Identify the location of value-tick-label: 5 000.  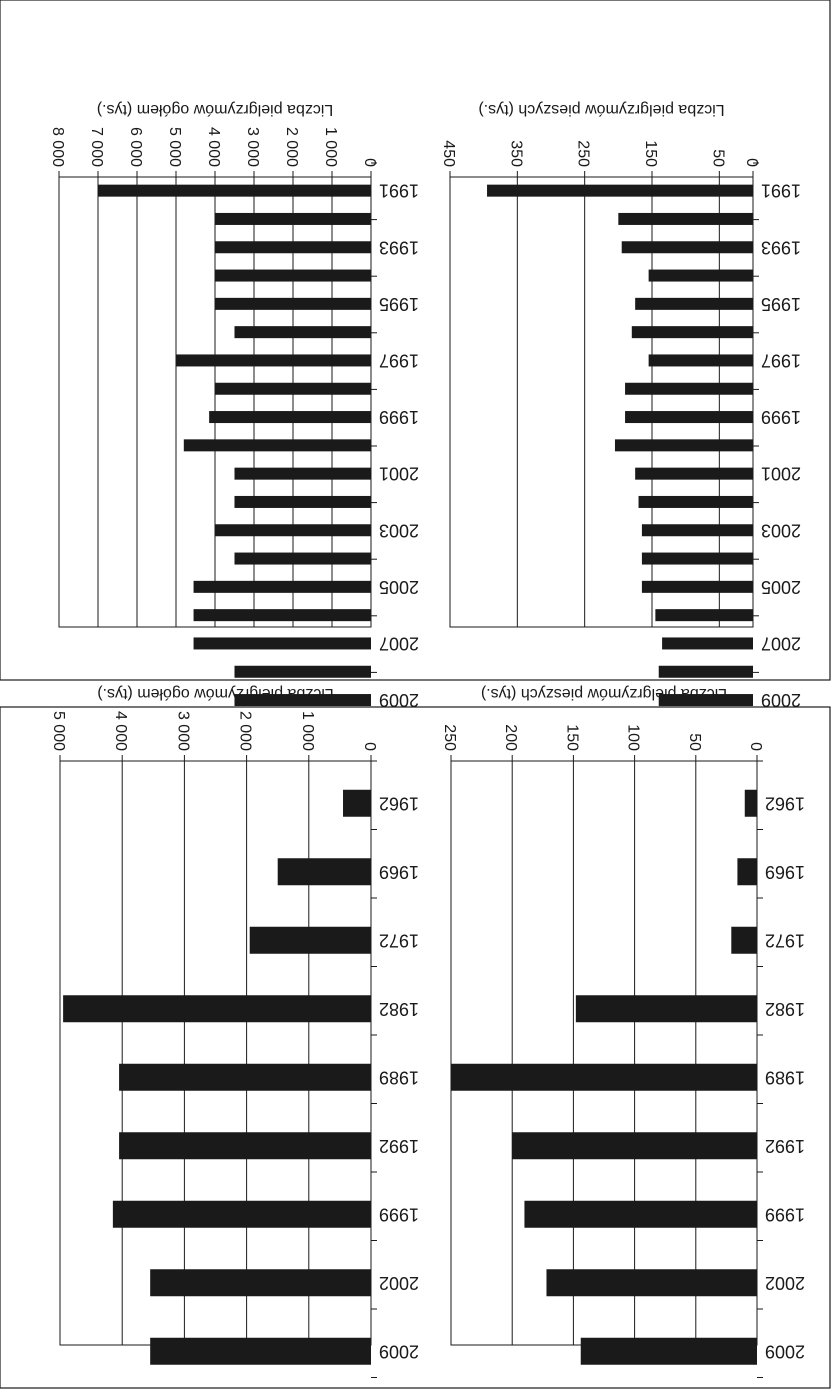
(58, 731).